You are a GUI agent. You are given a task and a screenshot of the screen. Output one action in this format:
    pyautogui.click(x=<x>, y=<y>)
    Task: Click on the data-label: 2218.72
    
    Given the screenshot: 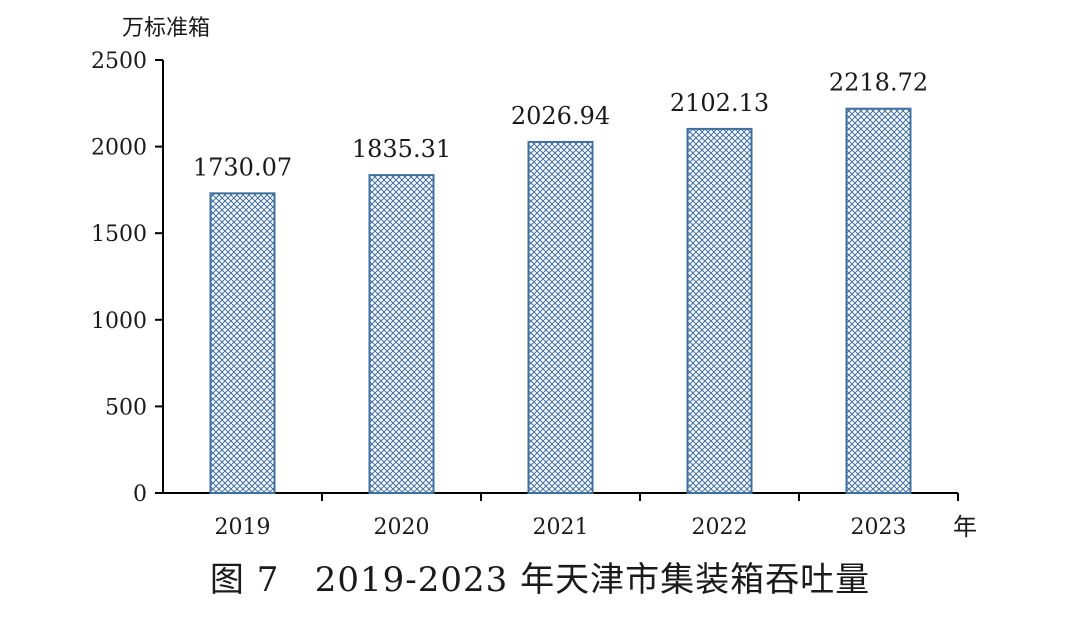 What is the action you would take?
    pyautogui.click(x=878, y=83)
    